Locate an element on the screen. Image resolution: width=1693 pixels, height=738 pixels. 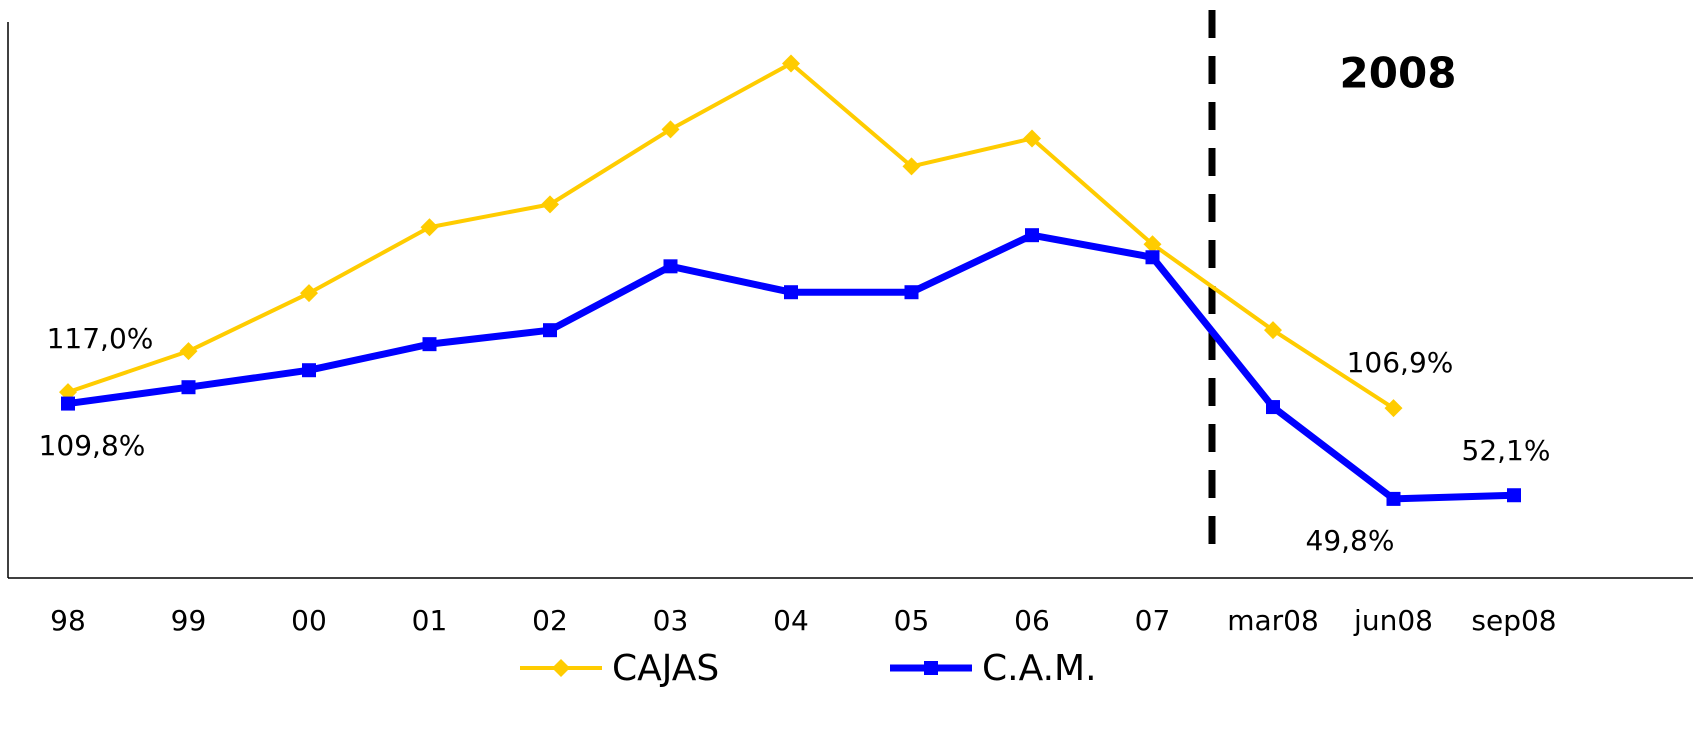
x-tick-label: 00 is located at coordinates (309, 620).